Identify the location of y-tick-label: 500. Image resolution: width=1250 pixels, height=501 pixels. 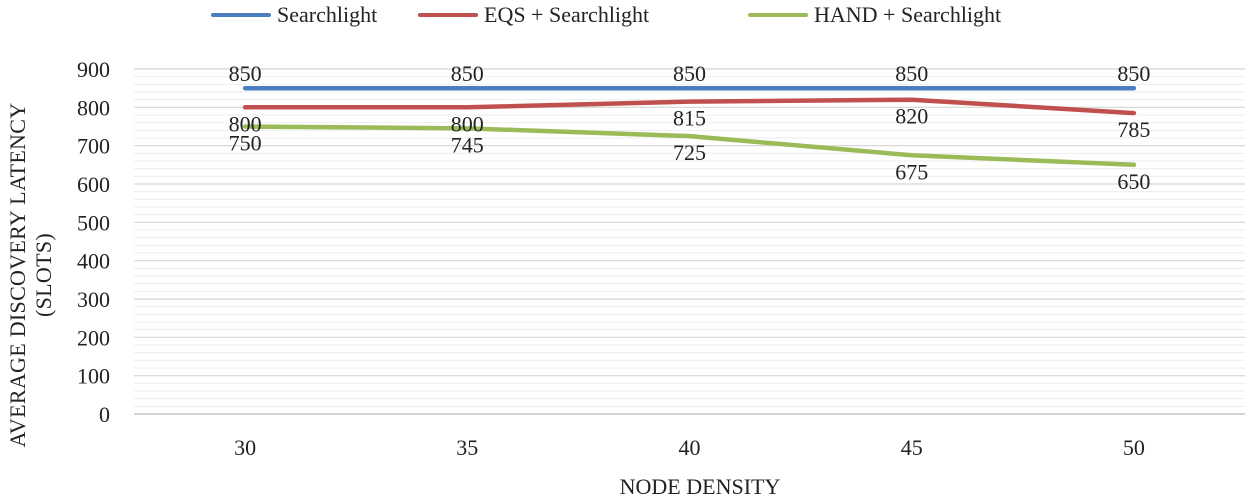
(93, 222).